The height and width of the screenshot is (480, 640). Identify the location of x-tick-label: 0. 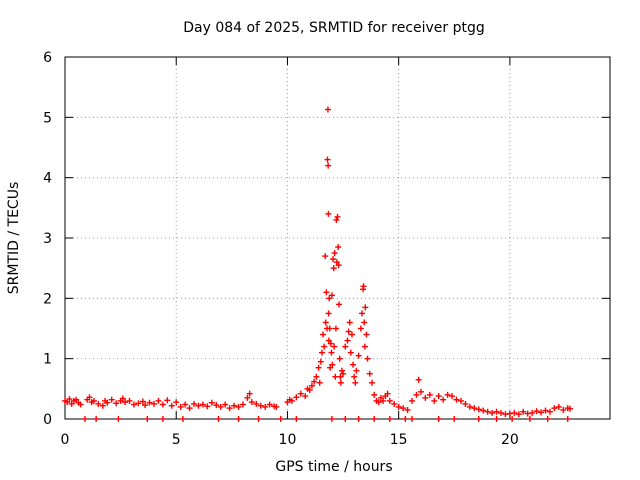
(65, 440).